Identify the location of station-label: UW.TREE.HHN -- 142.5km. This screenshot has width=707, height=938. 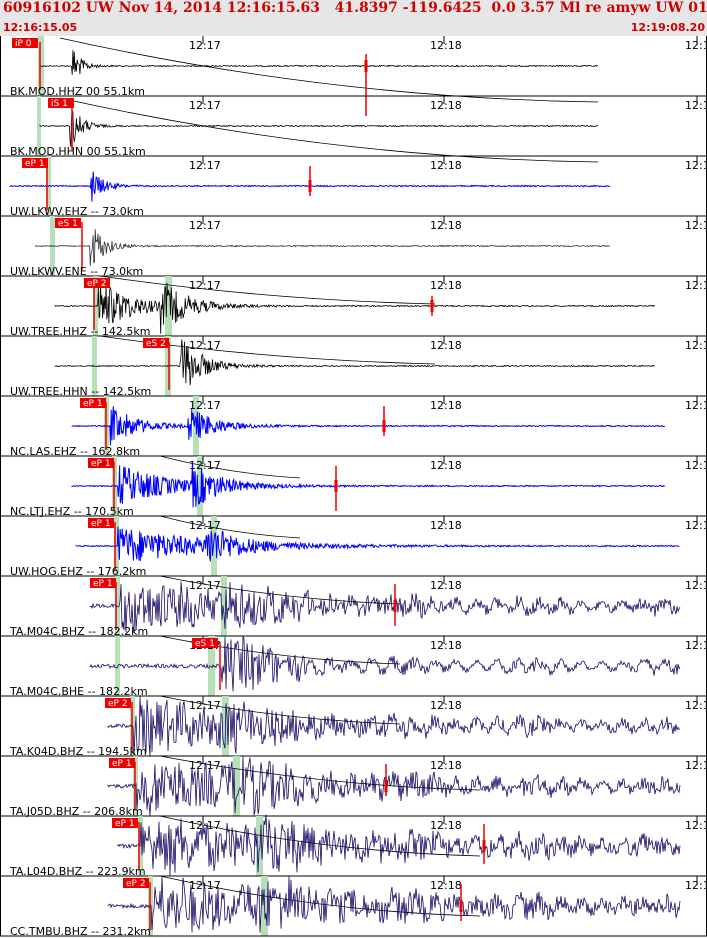
(80, 391).